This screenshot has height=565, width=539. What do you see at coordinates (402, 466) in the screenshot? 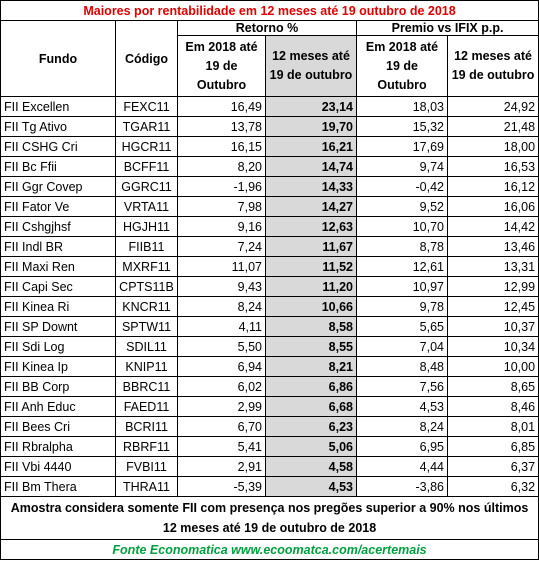
I see `value-cell: 4,44` at bounding box center [402, 466].